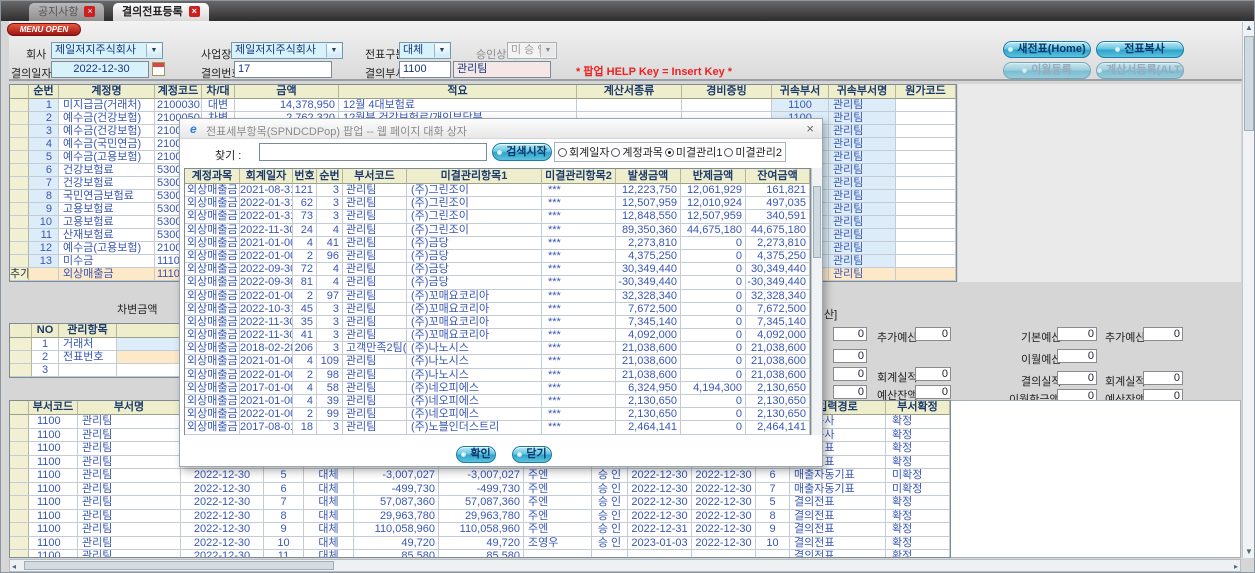 The height and width of the screenshot is (573, 1255). Describe the element at coordinates (583, 152) in the screenshot. I see `radio-option: 회계일자` at that location.